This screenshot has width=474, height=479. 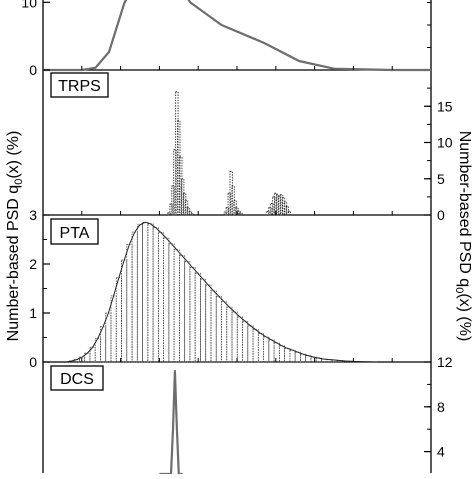 I want to click on tick-label-right: 0, so click(x=441, y=215).